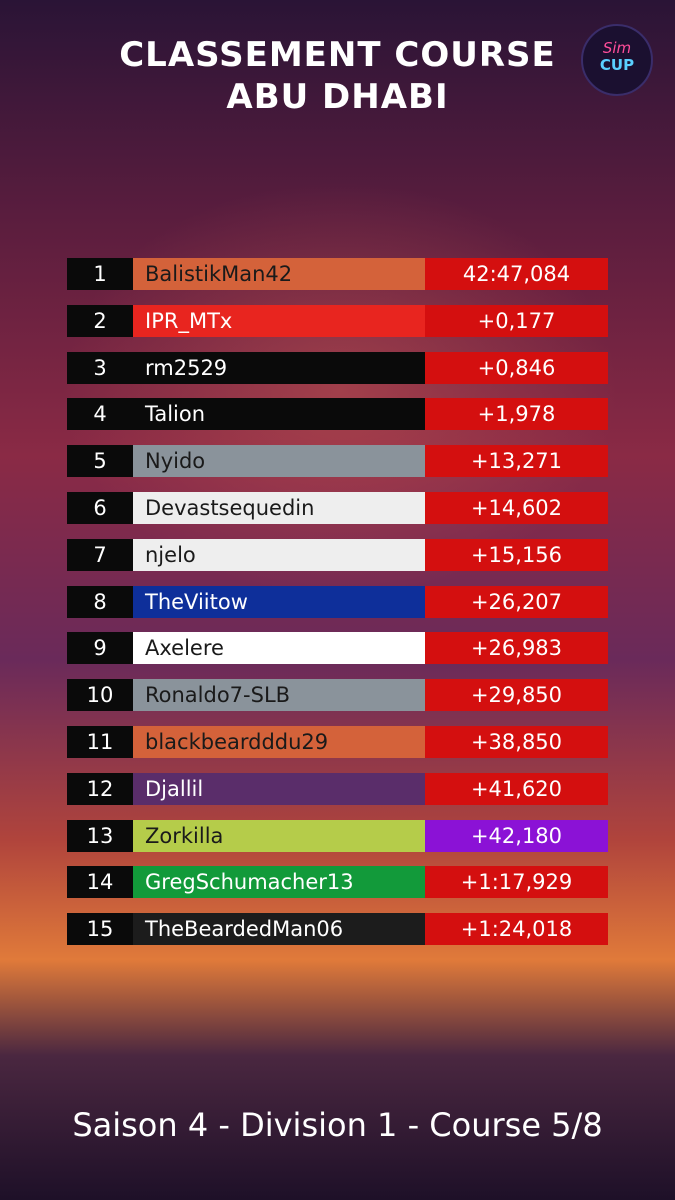  I want to click on result-row: 15 TheBeardedMan06 +1:24,018, so click(337, 929).